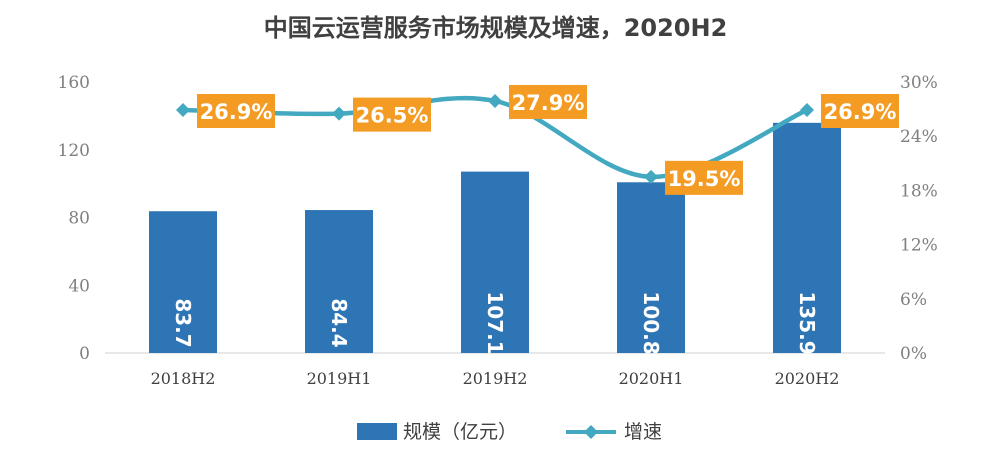  Describe the element at coordinates (495, 378) in the screenshot. I see `x-axis-tick-label: 2019H2` at that location.